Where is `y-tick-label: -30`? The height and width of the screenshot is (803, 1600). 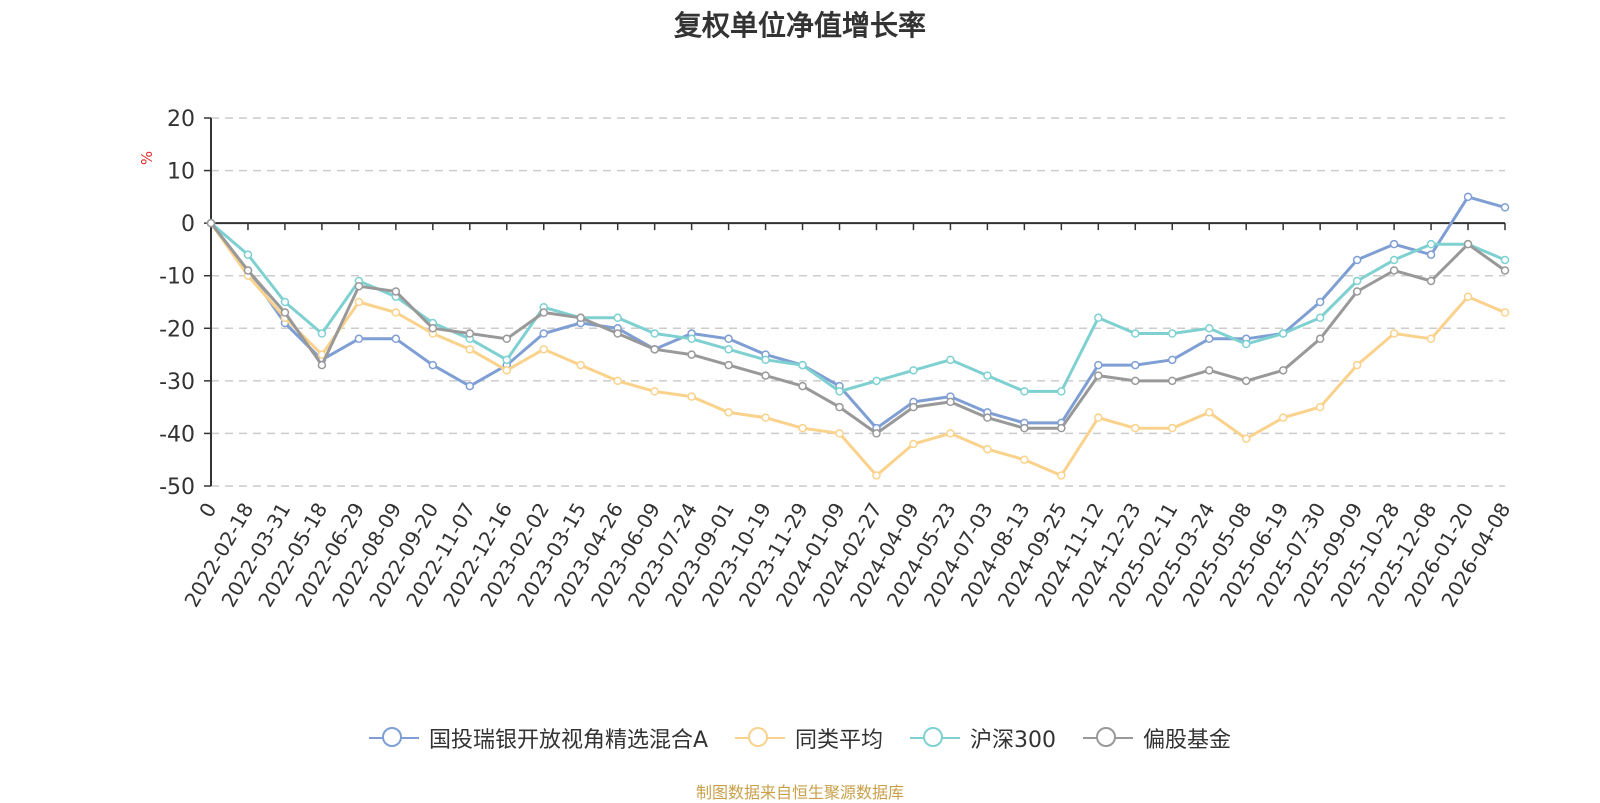 y-tick-label: -30 is located at coordinates (177, 382).